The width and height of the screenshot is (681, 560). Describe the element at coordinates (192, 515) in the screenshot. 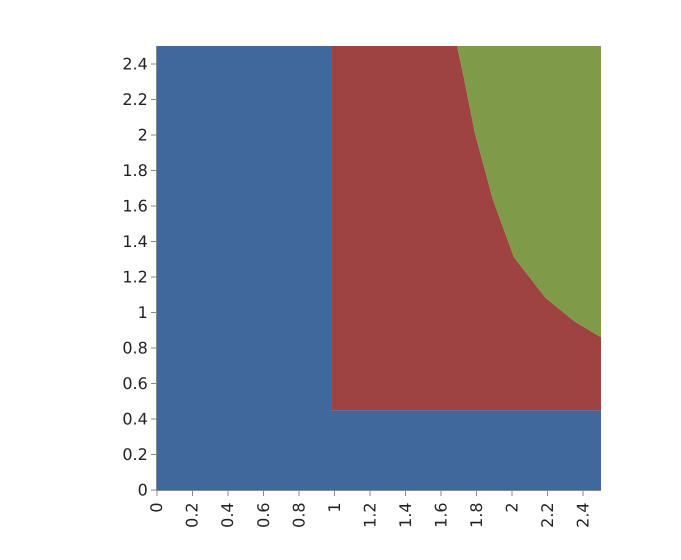

I see `x-tick-label: 0.2` at that location.